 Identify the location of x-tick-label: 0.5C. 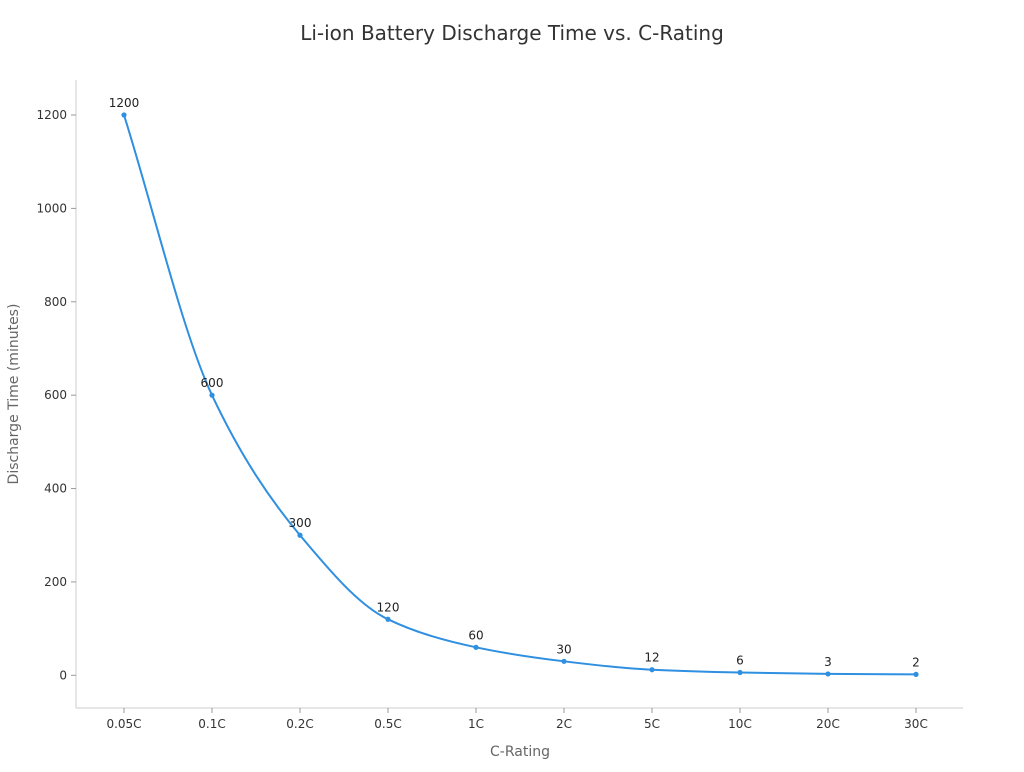
(387, 724).